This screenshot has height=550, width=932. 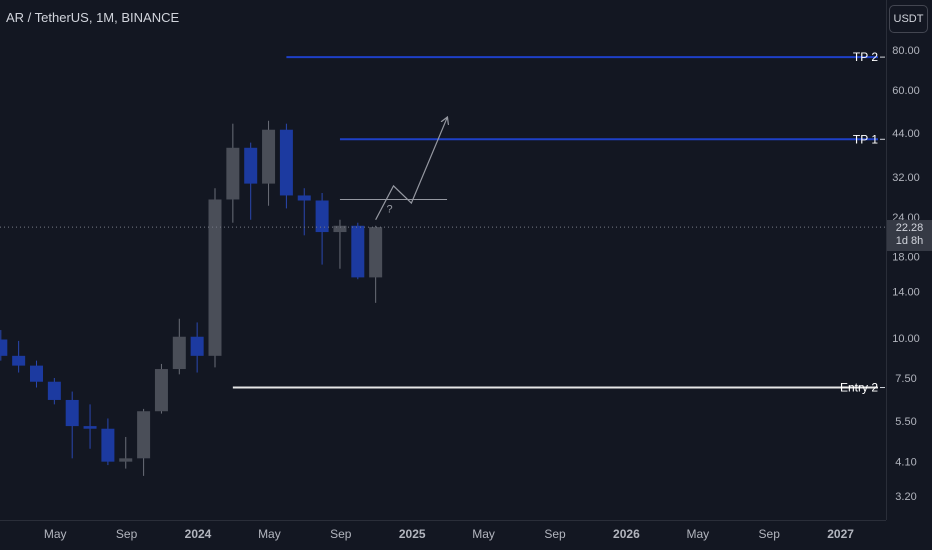 I want to click on time-tick-label: 2027, so click(x=840, y=534).